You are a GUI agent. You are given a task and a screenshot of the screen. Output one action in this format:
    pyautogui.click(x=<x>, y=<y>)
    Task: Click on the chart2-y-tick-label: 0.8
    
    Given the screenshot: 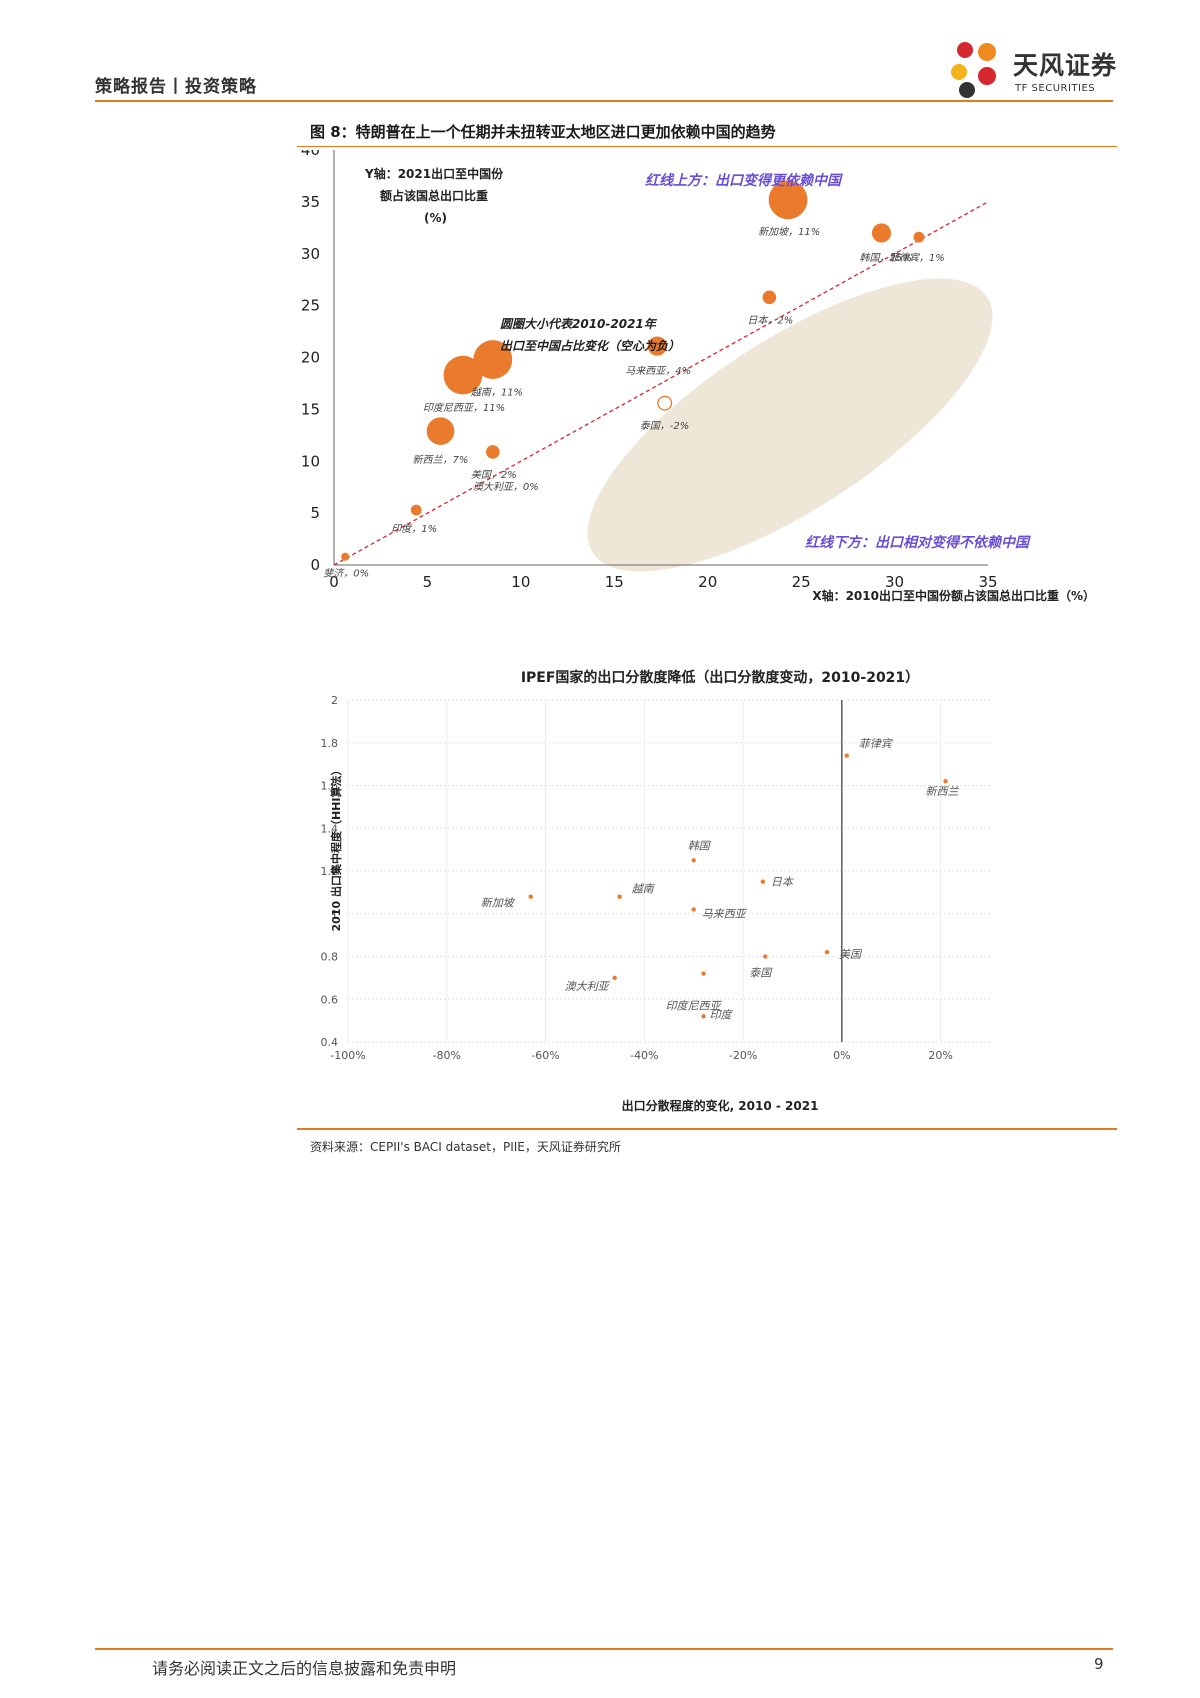 What is the action you would take?
    pyautogui.click(x=330, y=957)
    